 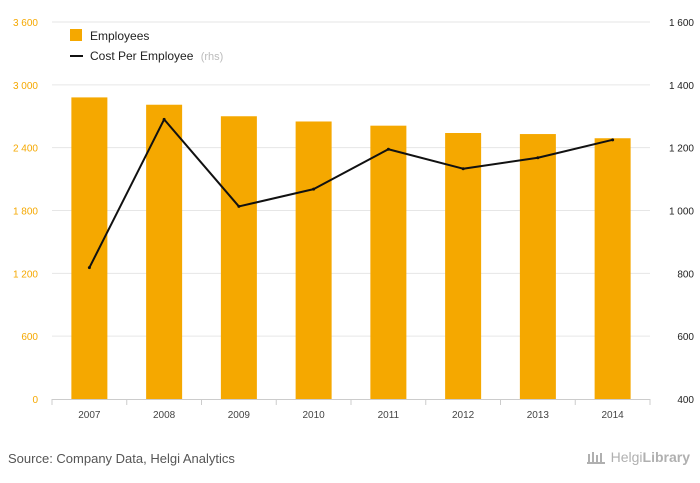 I want to click on y-left-tick-label: 600, so click(x=29, y=337).